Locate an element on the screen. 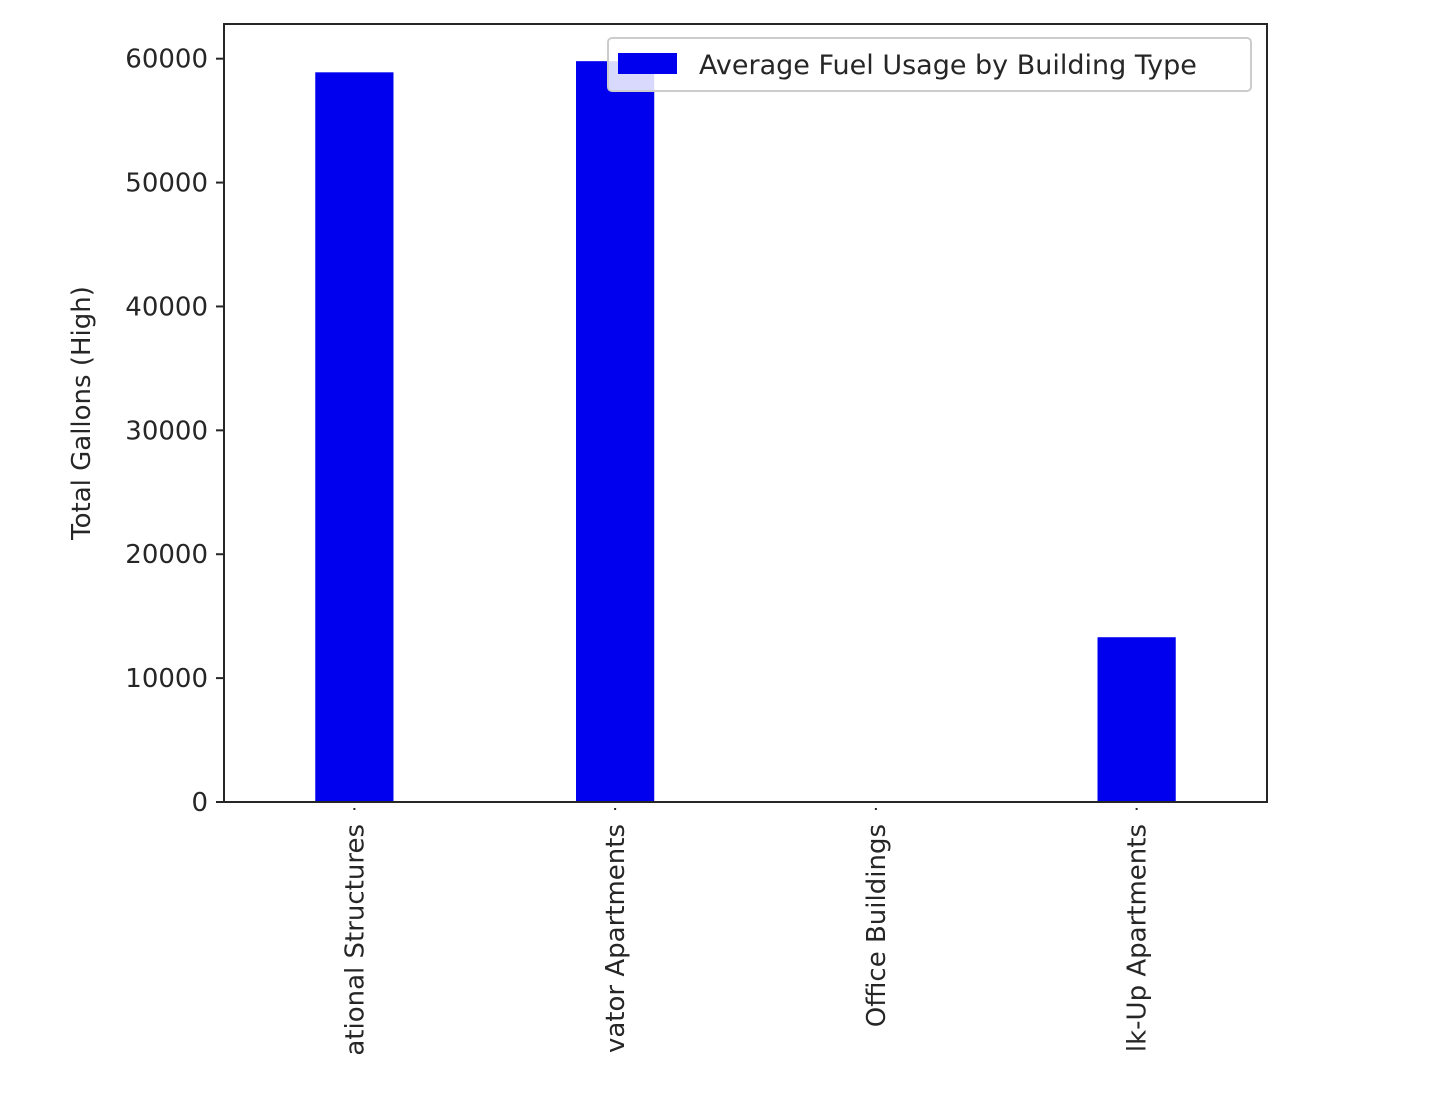 This screenshot has width=1444, height=1100. x-tick-label: lk-Up Apartments is located at coordinates (1138, 938).